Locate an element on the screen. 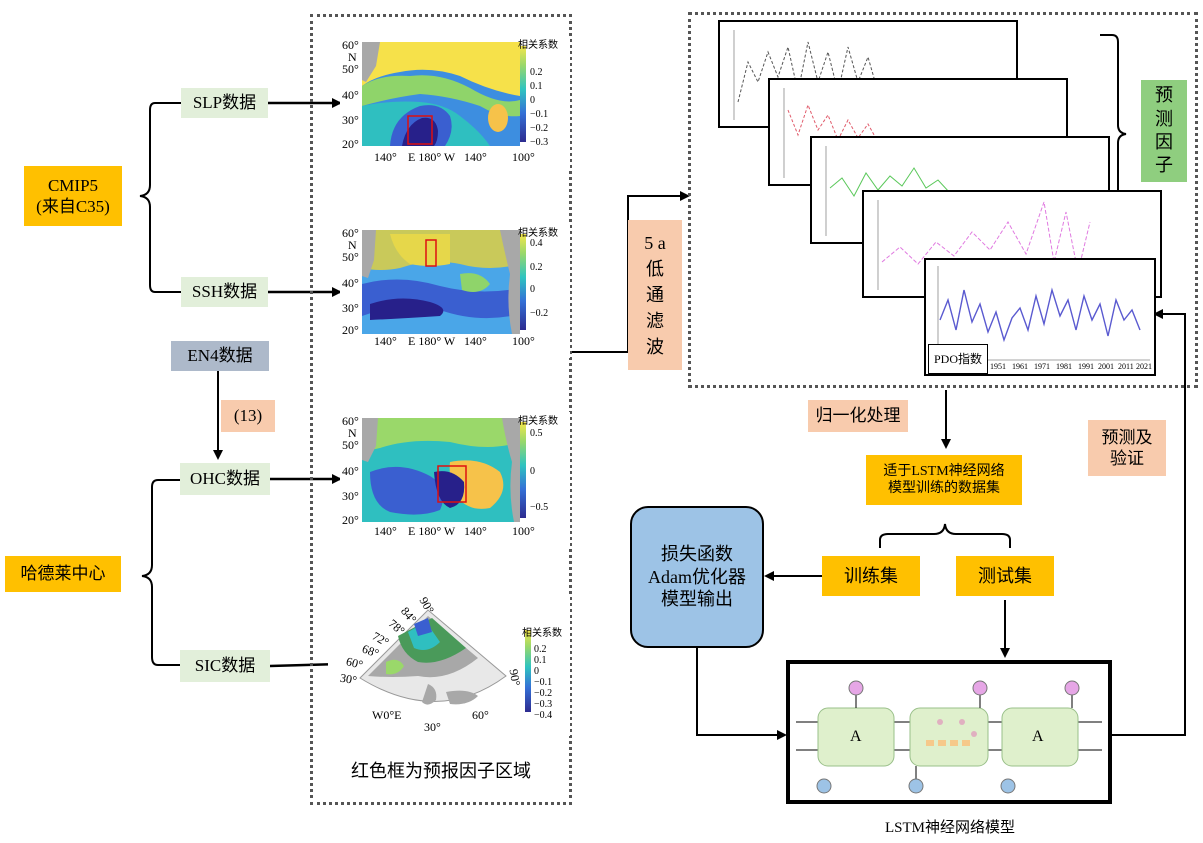 The height and width of the screenshot is (843, 1203). pdo-label: PDO指数 is located at coordinates (958, 359).